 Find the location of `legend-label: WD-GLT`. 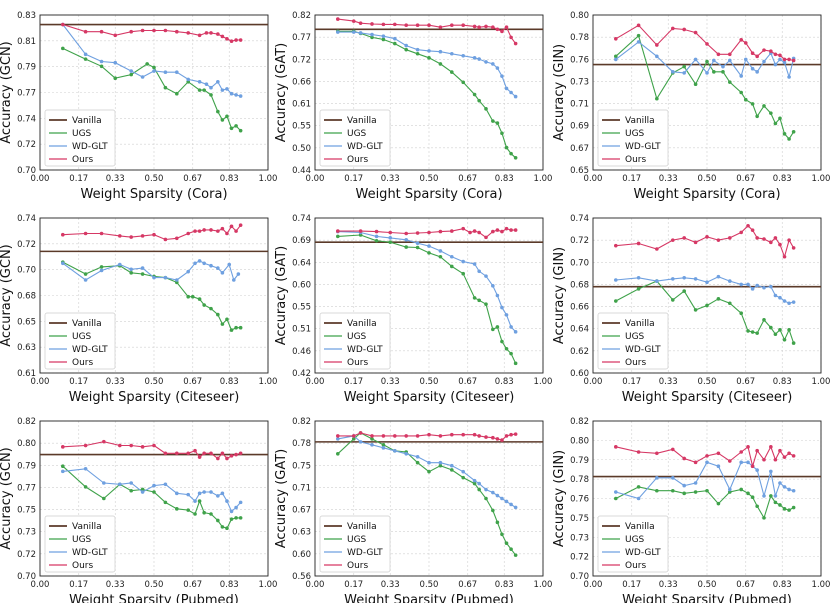

legend-label: WD-GLT is located at coordinates (643, 350).